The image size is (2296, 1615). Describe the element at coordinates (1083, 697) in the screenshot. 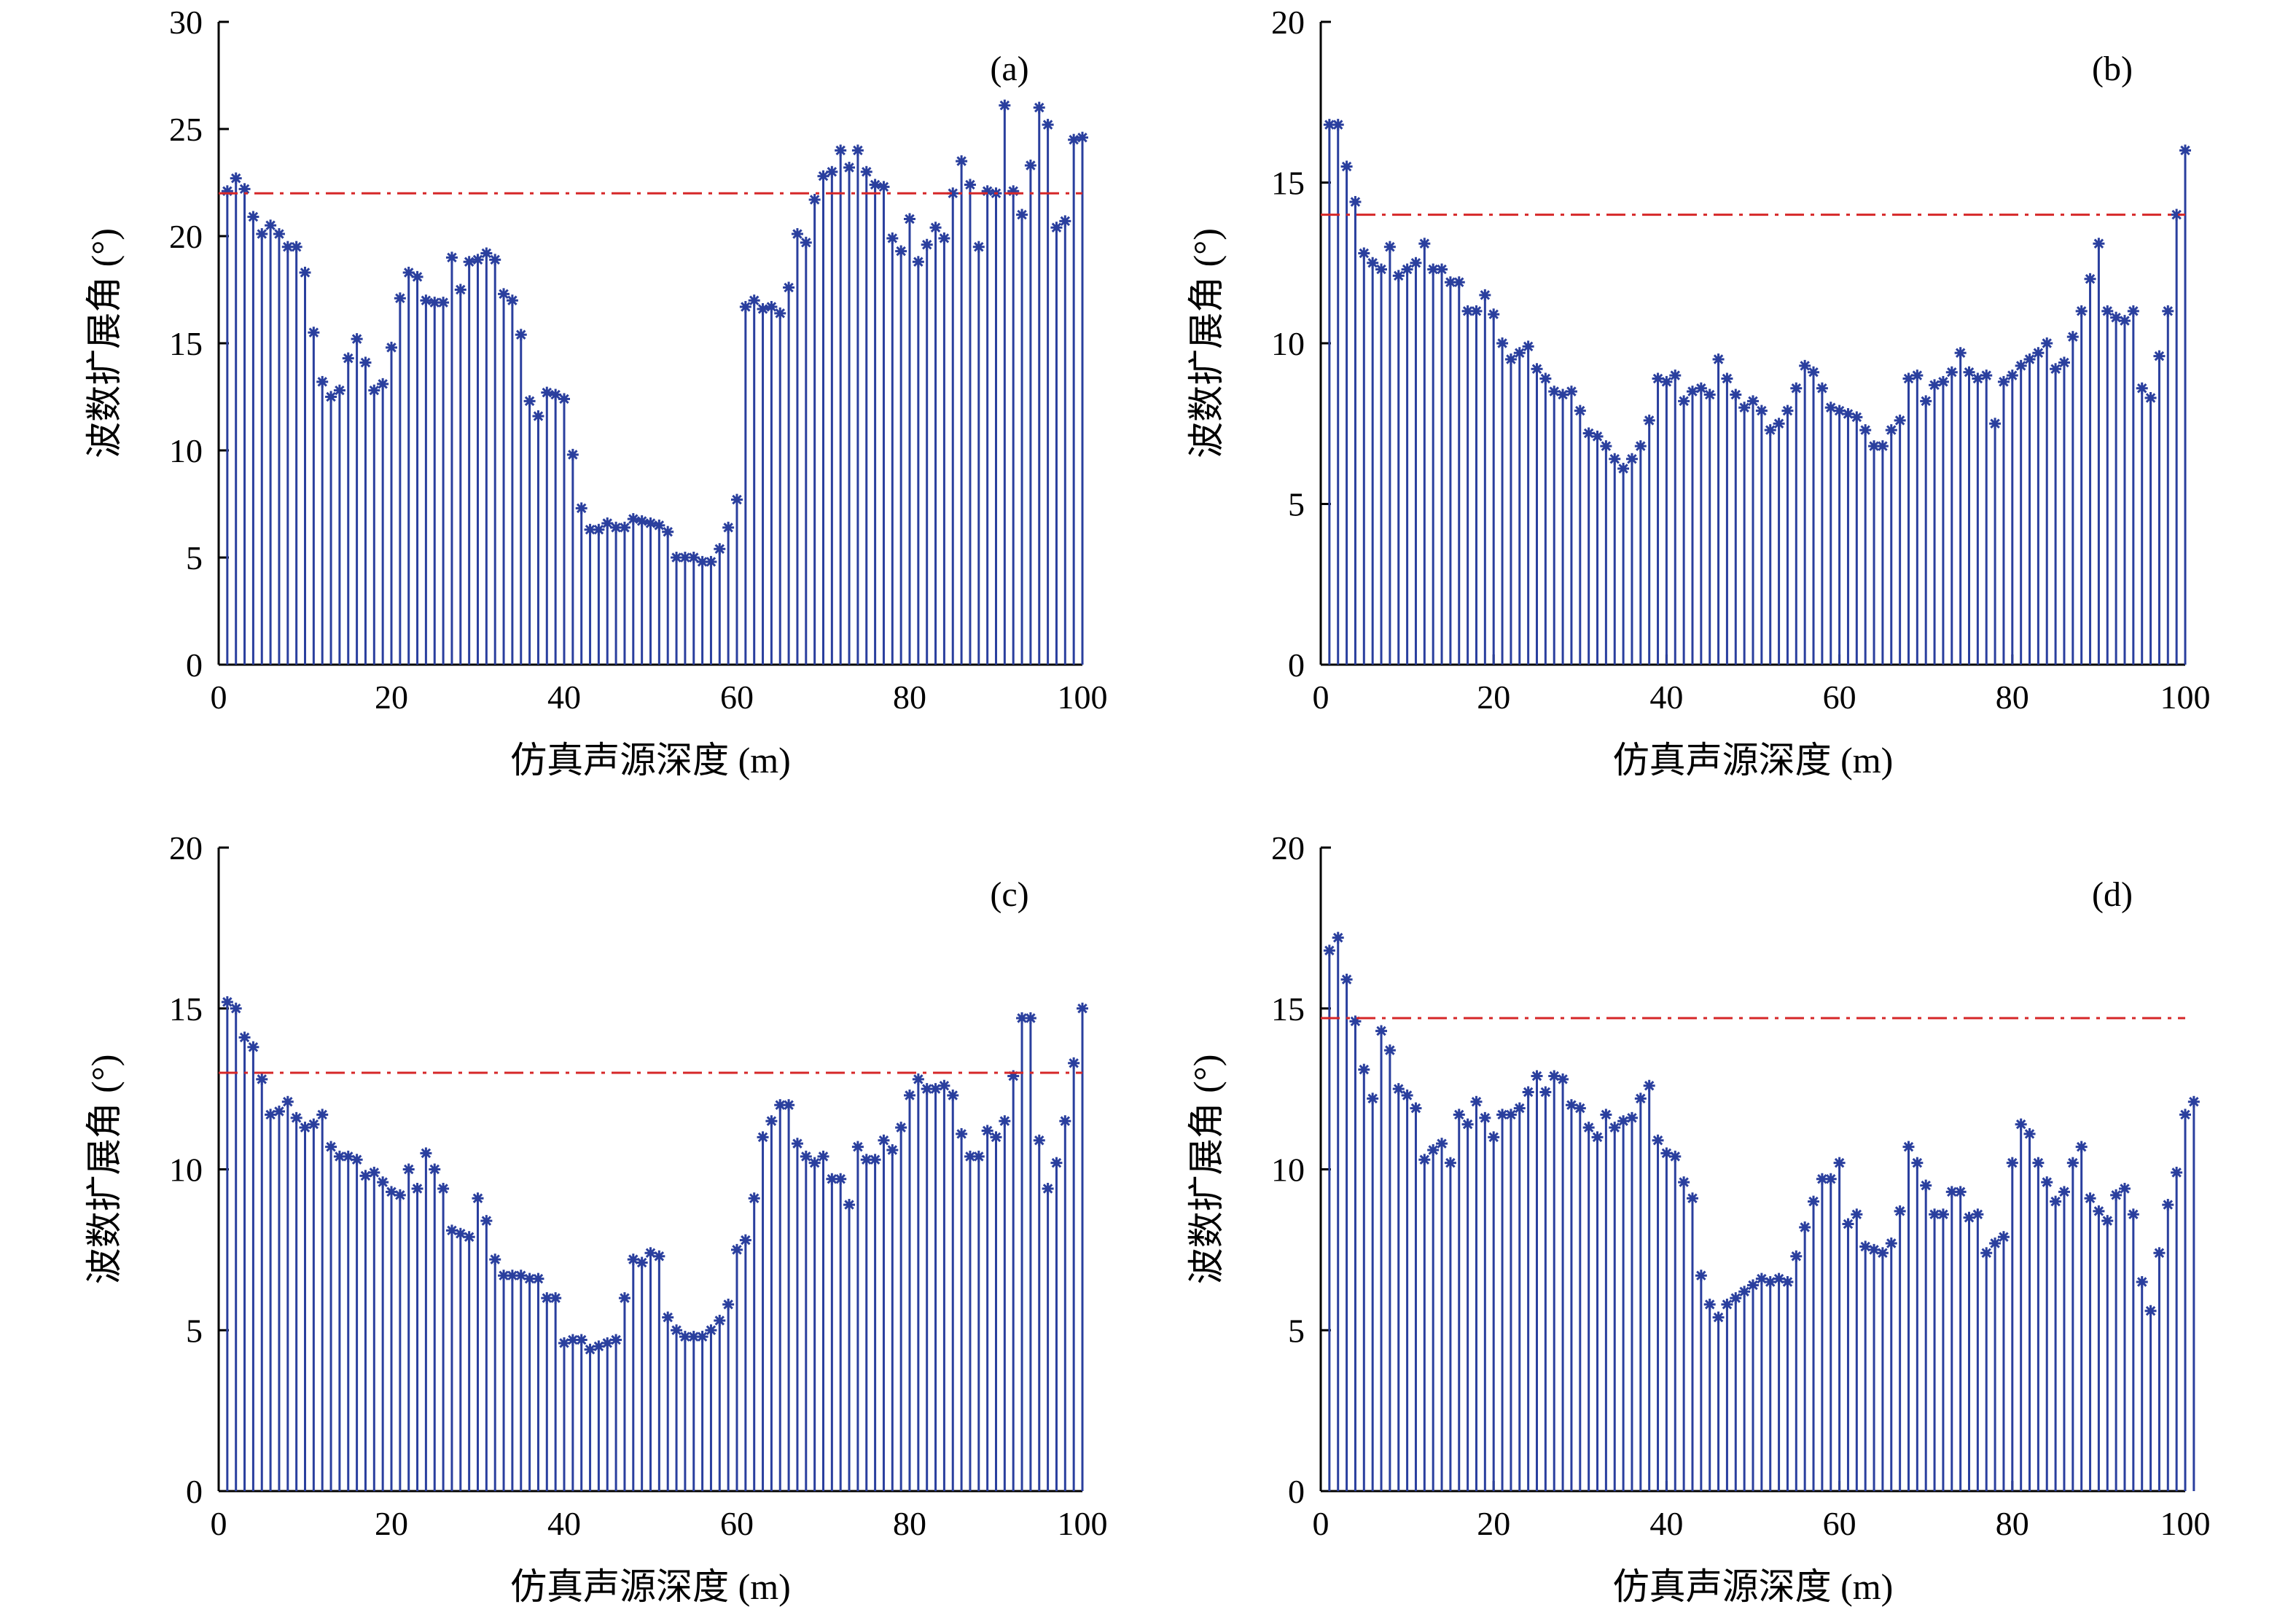

I see `x-tick-label: 100` at that location.